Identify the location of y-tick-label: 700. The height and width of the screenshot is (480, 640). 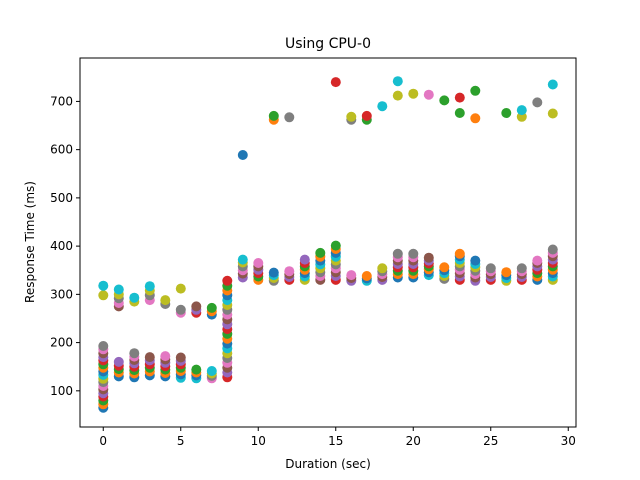
(61, 101).